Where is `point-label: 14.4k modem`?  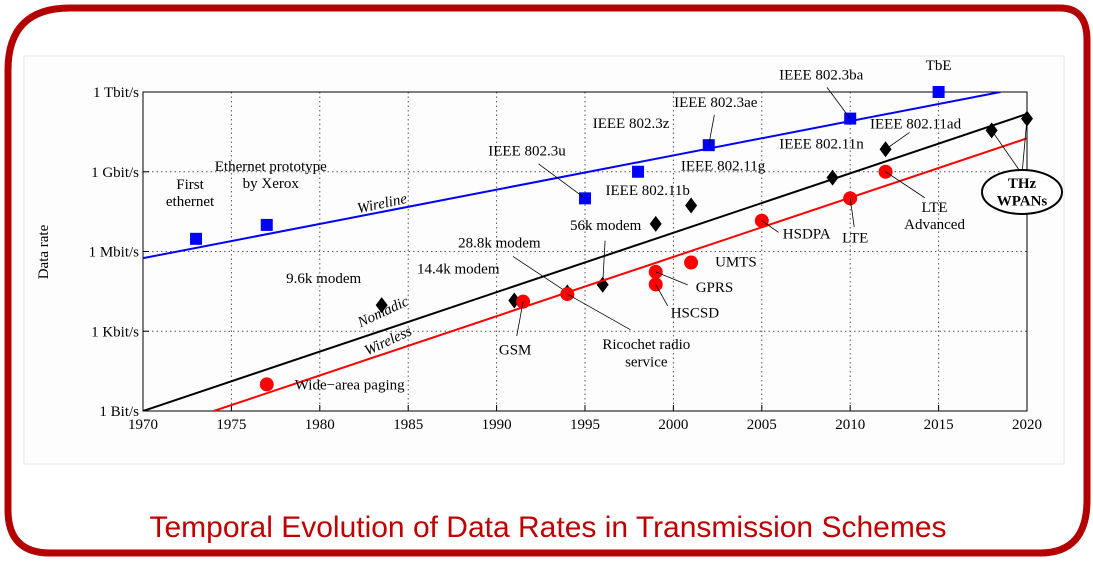
point-label: 14.4k modem is located at coordinates (458, 269).